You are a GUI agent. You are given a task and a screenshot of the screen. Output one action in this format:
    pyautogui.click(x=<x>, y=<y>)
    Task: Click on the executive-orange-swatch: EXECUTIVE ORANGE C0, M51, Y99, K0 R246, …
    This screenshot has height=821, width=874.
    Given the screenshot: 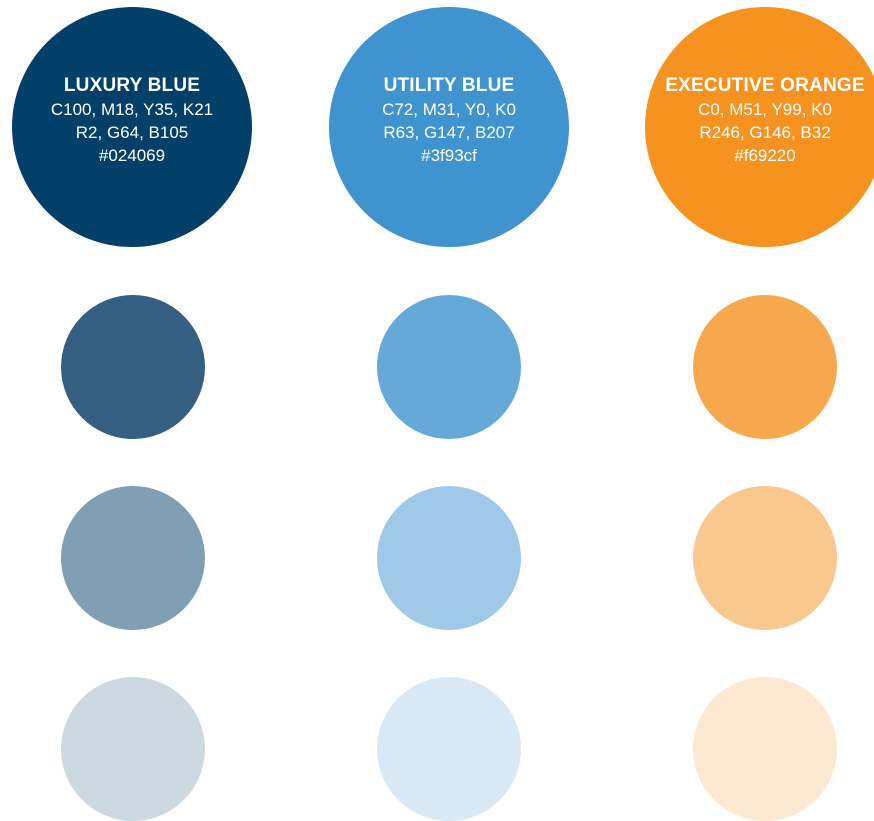 What is the action you would take?
    pyautogui.click(x=759, y=127)
    